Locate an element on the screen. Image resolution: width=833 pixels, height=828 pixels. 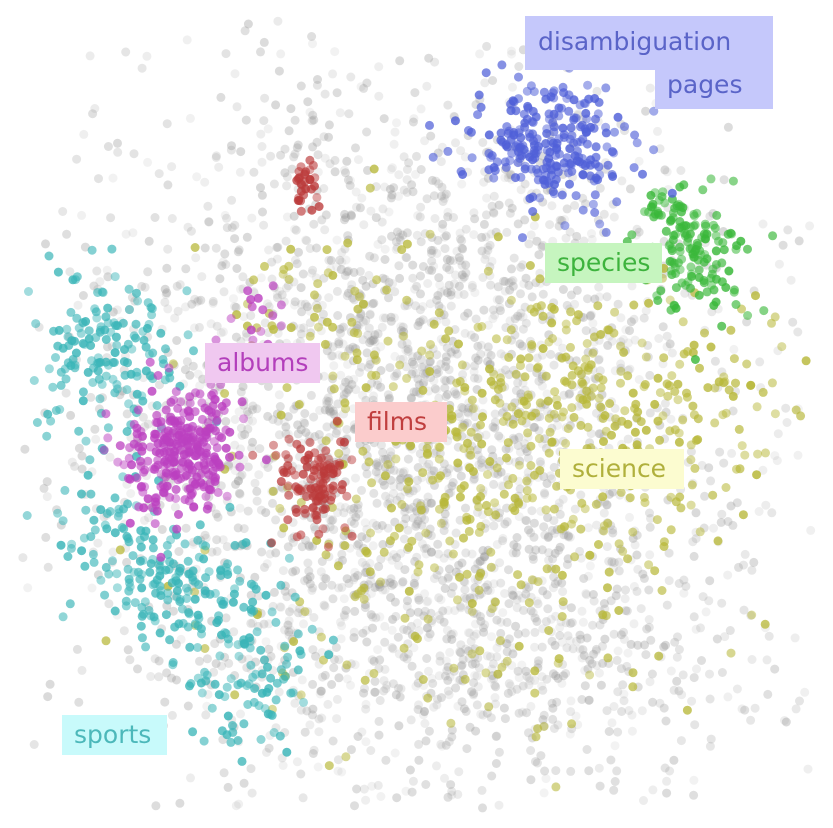
point-films is located at coordinates (305, 513).